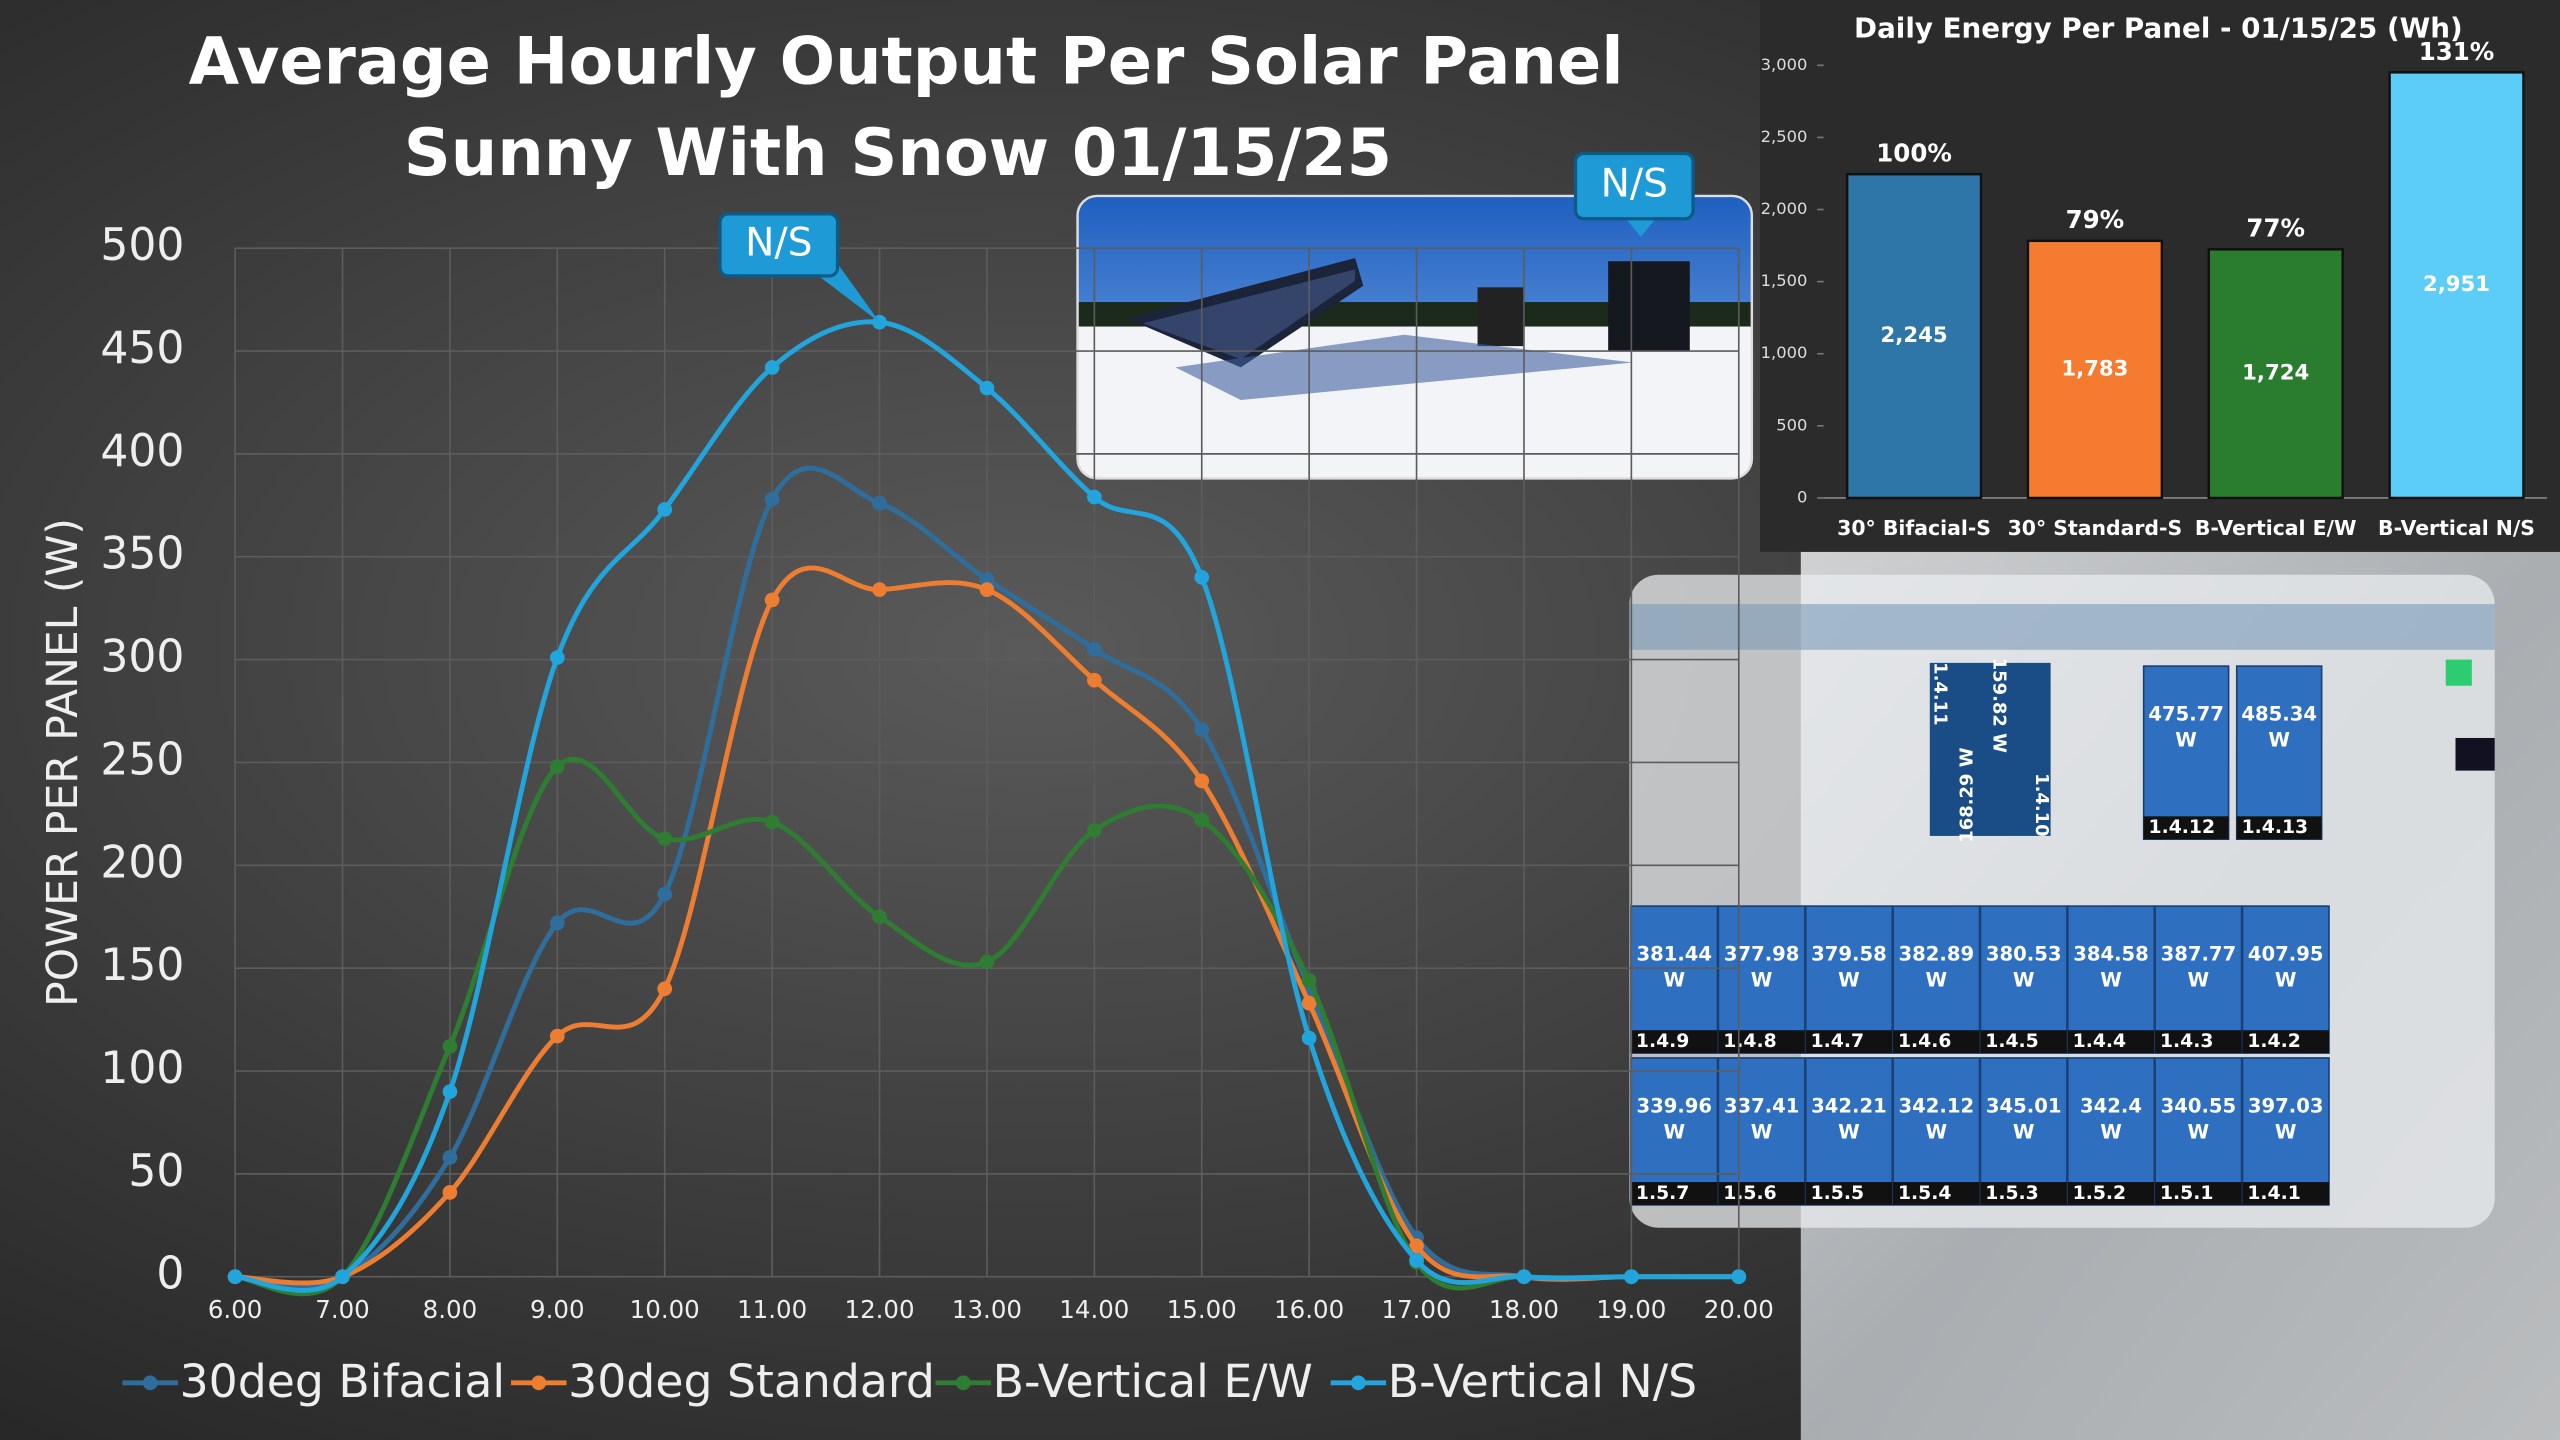 This screenshot has height=1440, width=2560. I want to click on x-tick-label: 30° Standard-S, so click(2095, 528).